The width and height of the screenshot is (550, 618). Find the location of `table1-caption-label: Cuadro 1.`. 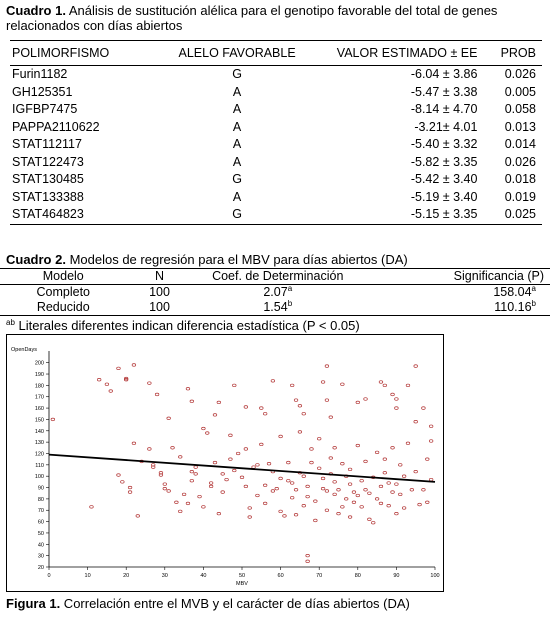

table1-caption-label: Cuadro 1. is located at coordinates (36, 10).